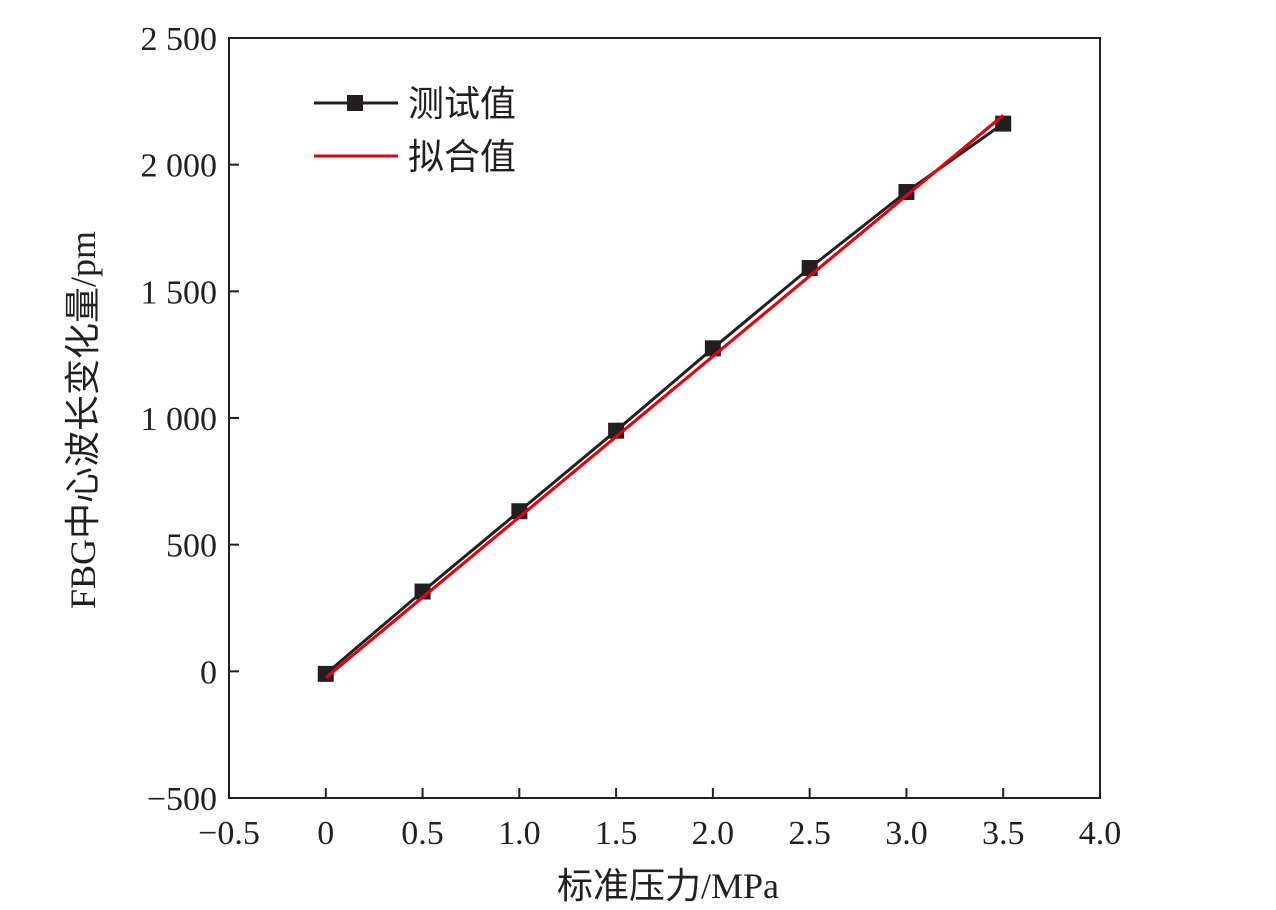  What do you see at coordinates (809, 833) in the screenshot?
I see `x-tick-label: 2.5` at bounding box center [809, 833].